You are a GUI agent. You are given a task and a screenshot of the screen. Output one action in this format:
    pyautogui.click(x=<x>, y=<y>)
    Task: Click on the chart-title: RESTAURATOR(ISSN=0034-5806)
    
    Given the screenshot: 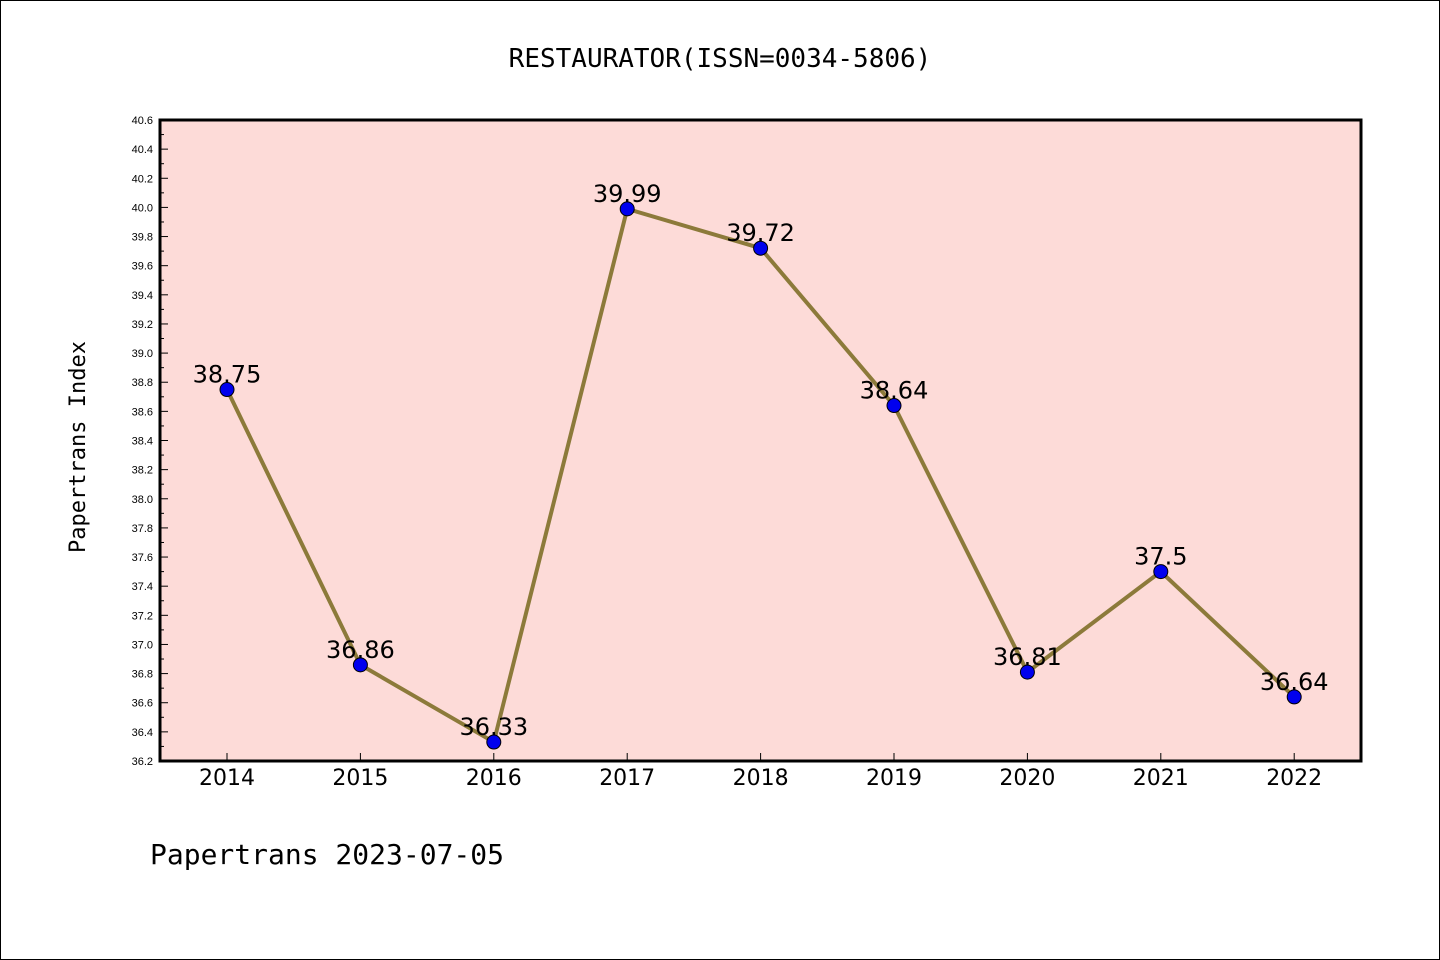 What is the action you would take?
    pyautogui.click(x=720, y=59)
    